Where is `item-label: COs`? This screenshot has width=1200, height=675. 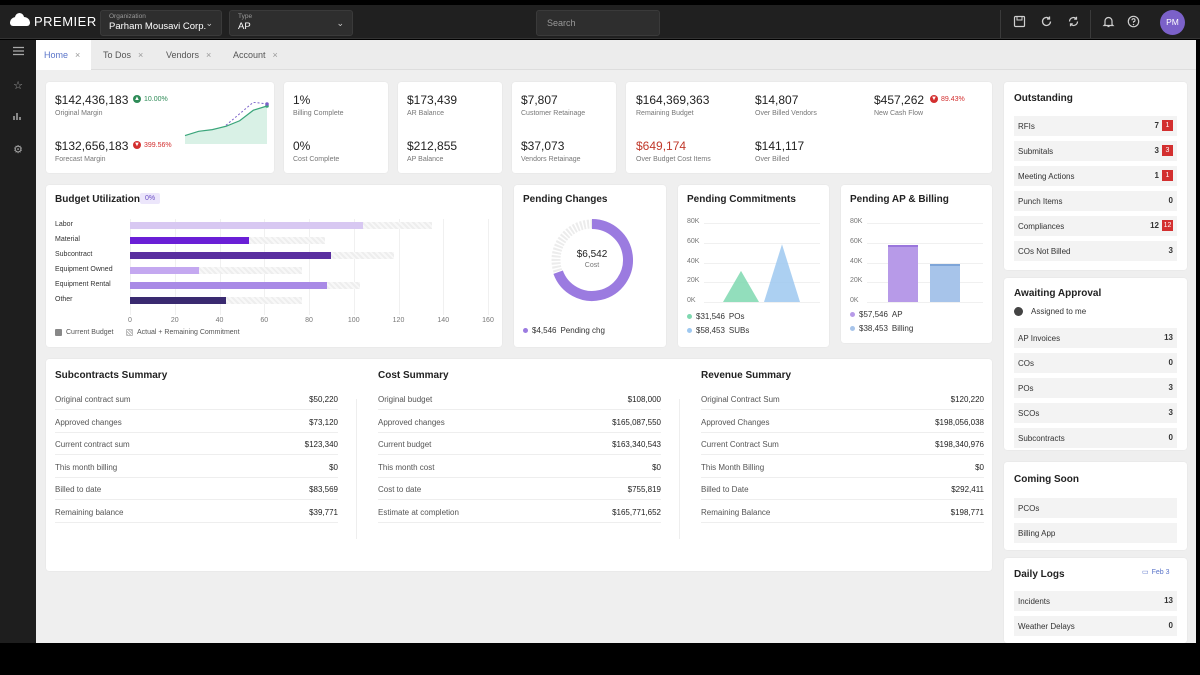 item-label: COs is located at coordinates (1026, 363).